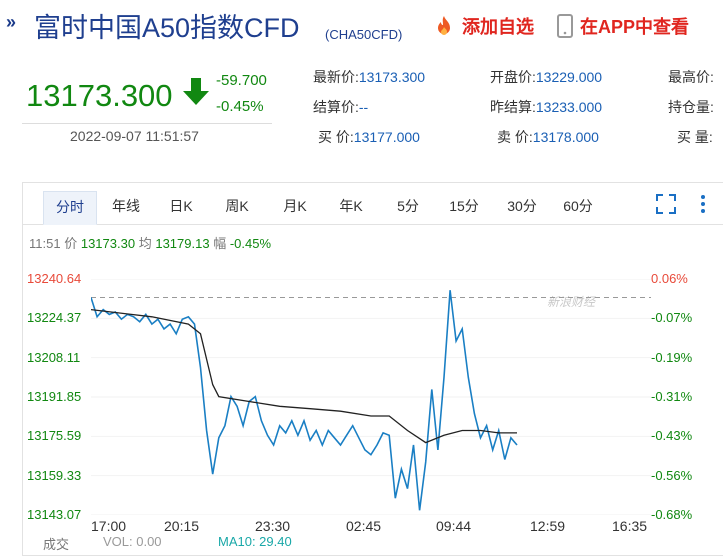 Image resolution: width=723 pixels, height=556 pixels. Describe the element at coordinates (548, 526) in the screenshot. I see `x-tick-label: 12:59` at that location.